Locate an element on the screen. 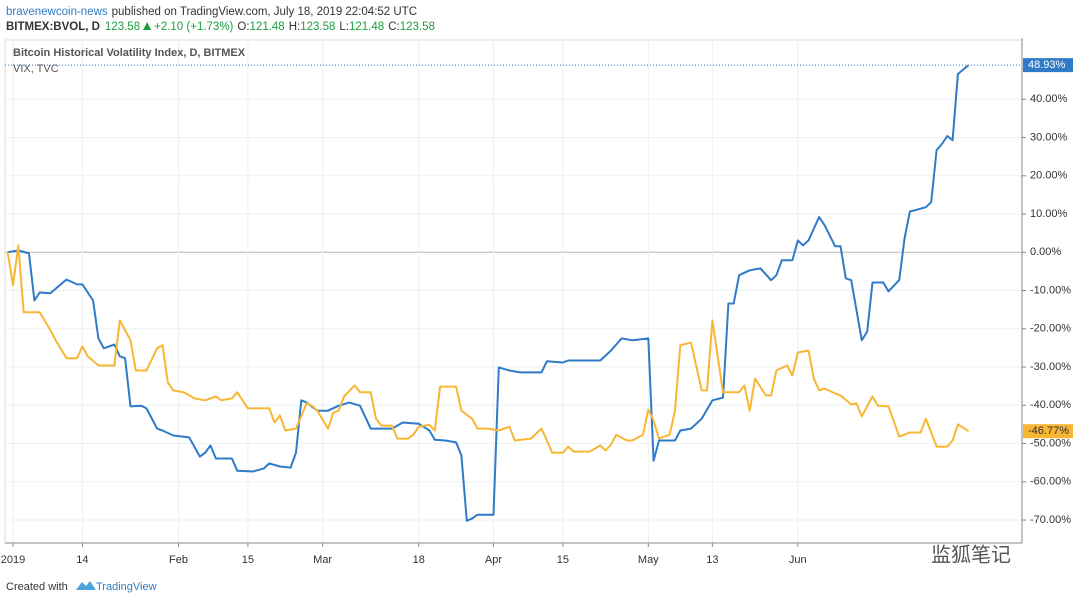 This screenshot has height=603, width=1080. y-tick-label: 30.00% is located at coordinates (1049, 137).